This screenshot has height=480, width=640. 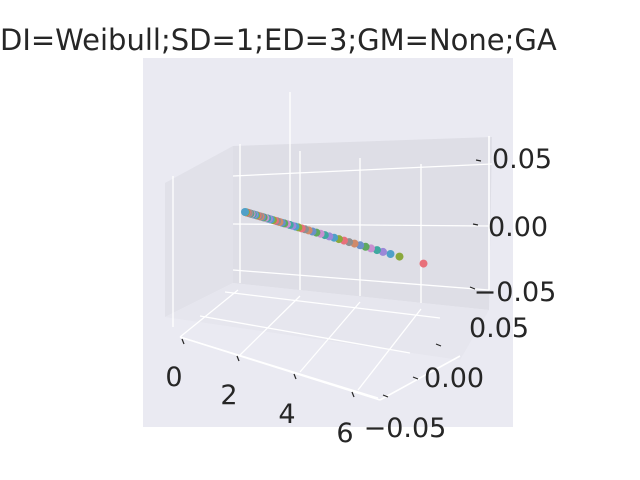 I want to click on z-tick-label: 0.00, so click(x=518, y=227).